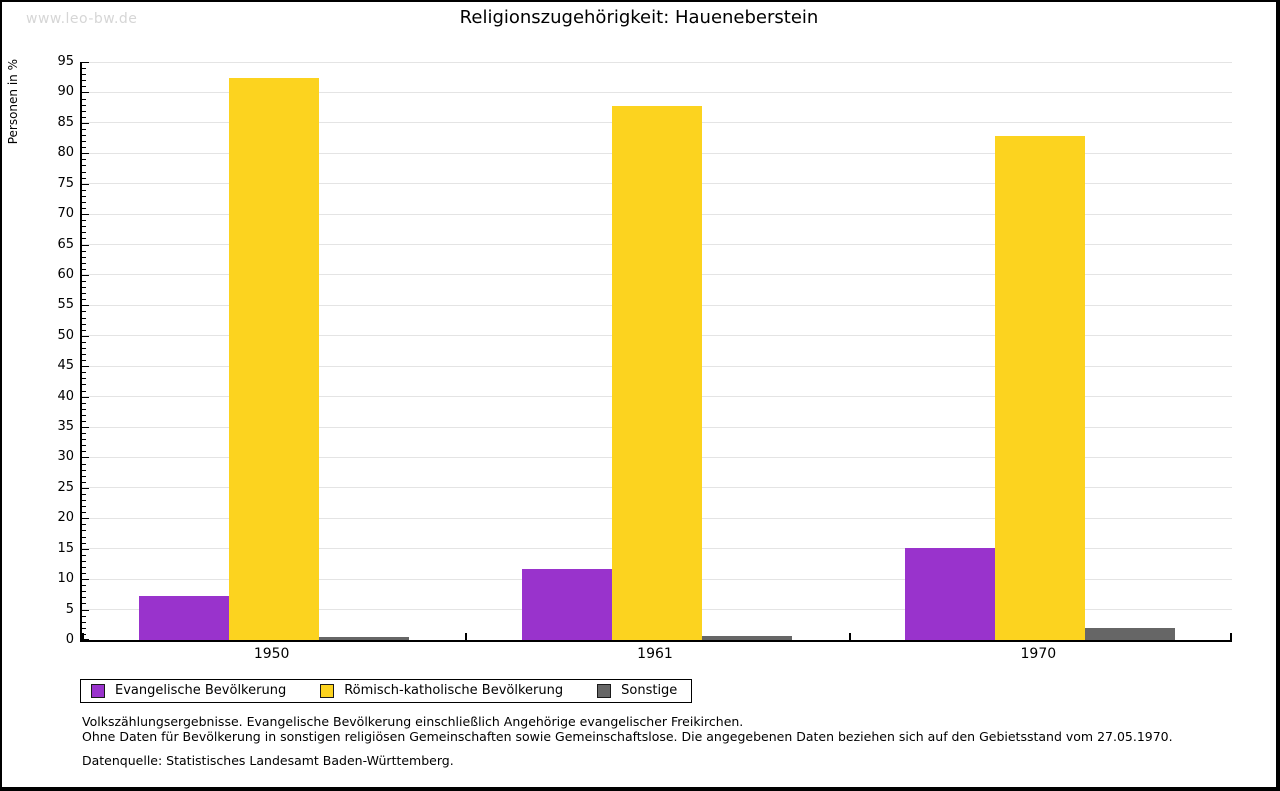  Describe the element at coordinates (1130, 633) in the screenshot. I see `bar-1970-sonstige` at that location.